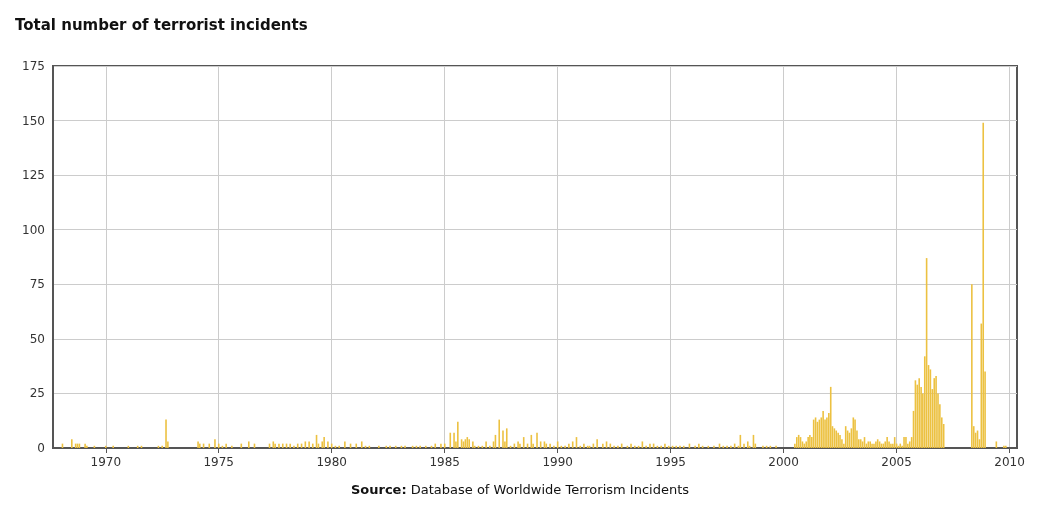 The height and width of the screenshot is (508, 1040). What do you see at coordinates (1009, 462) in the screenshot?
I see `x-tick-label: 2010` at bounding box center [1009, 462].